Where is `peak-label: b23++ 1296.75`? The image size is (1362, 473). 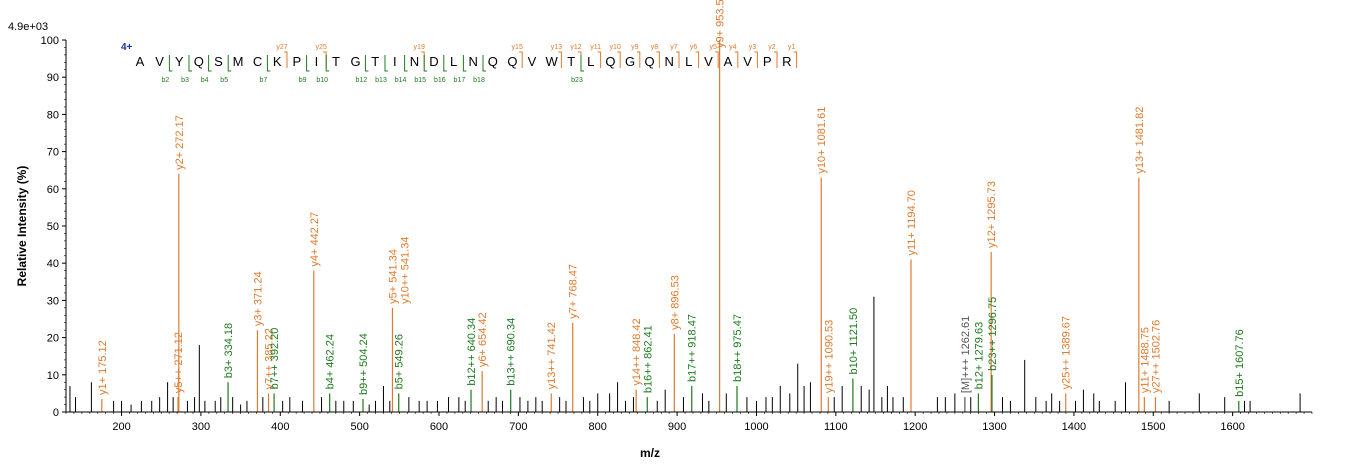
peak-label: b23++ 1296.75 is located at coordinates (993, 334).